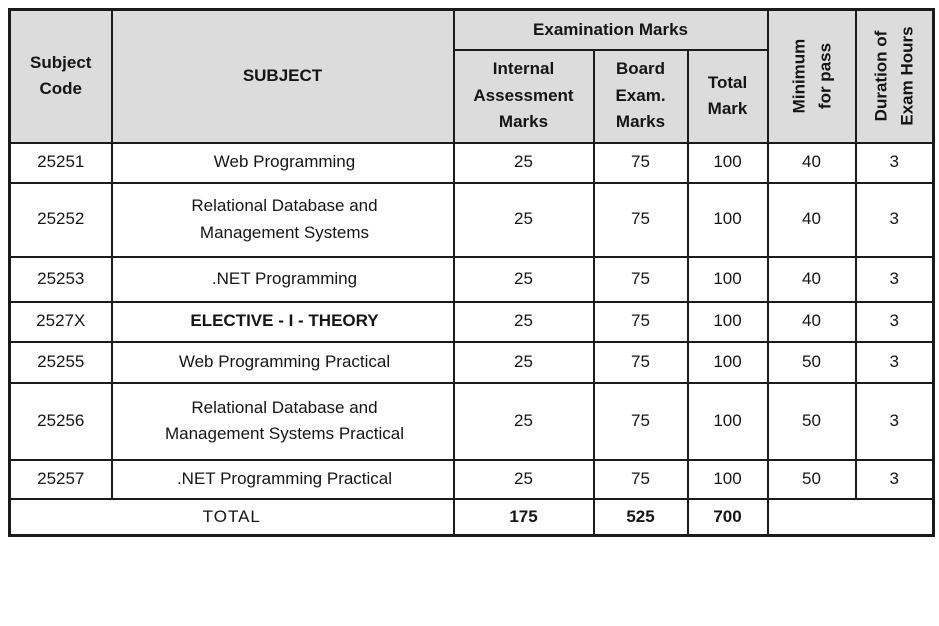  Describe the element at coordinates (231, 517) in the screenshot. I see `total-label: TOTAL` at that location.